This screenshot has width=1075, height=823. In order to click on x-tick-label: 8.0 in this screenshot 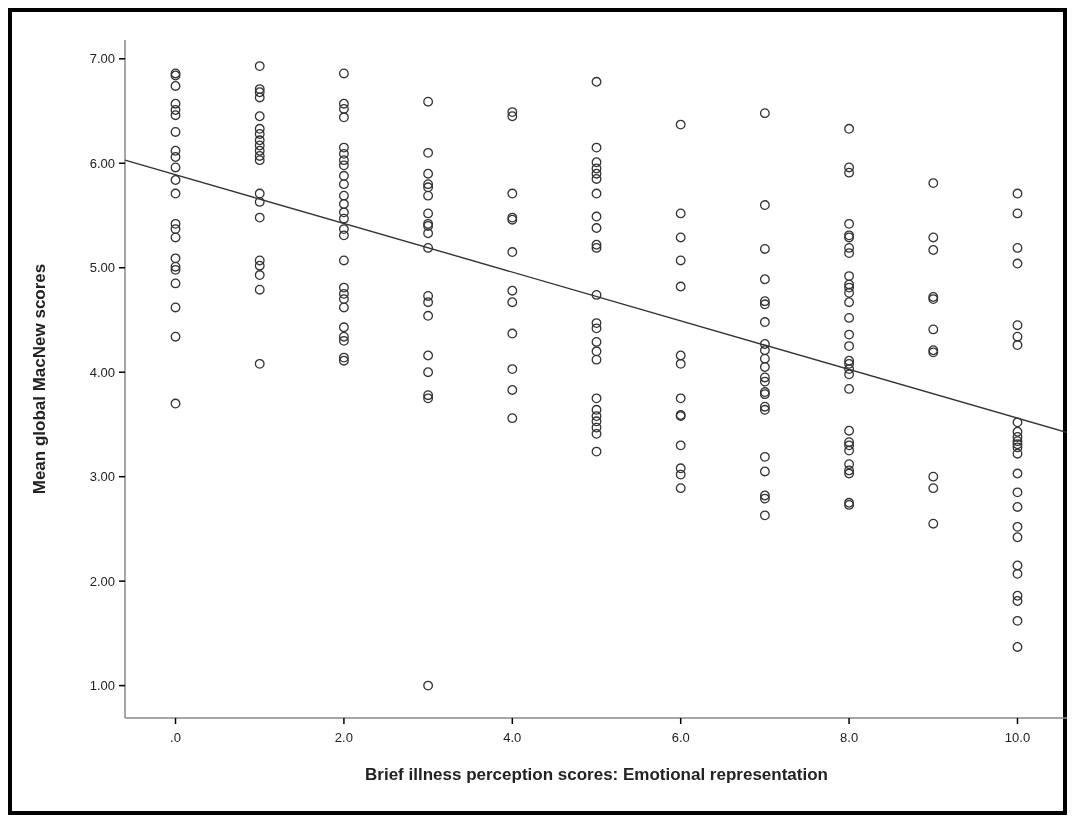, I will do `click(849, 737)`.